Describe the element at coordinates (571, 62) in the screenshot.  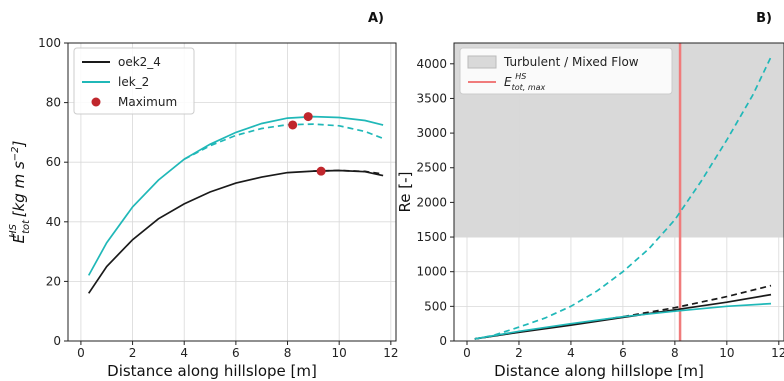
I see `legend-label: Turbulent / Mixed Flow` at that location.